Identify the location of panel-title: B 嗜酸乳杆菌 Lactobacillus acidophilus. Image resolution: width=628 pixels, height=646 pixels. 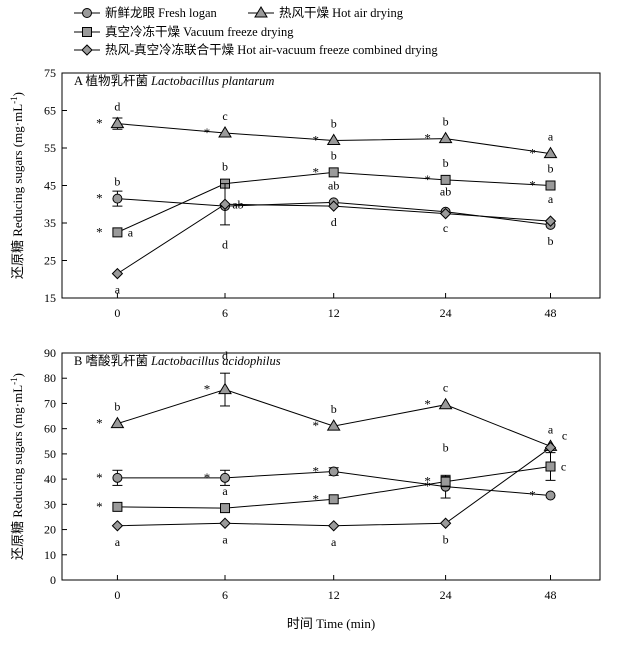
(177, 360).